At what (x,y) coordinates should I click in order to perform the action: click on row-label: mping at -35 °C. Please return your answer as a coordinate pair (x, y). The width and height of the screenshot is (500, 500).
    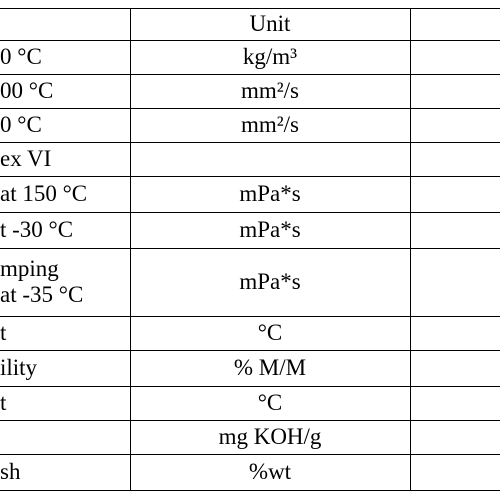
    Looking at the image, I should click on (64, 282).